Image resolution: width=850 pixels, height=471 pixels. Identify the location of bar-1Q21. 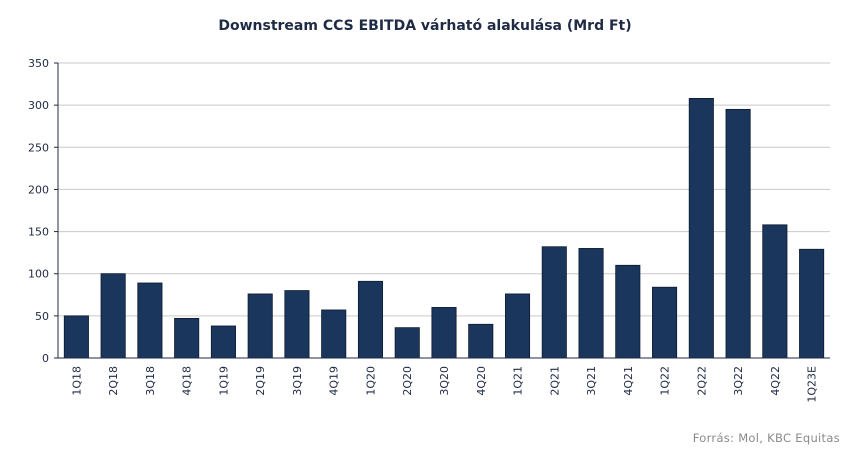
(517, 326).